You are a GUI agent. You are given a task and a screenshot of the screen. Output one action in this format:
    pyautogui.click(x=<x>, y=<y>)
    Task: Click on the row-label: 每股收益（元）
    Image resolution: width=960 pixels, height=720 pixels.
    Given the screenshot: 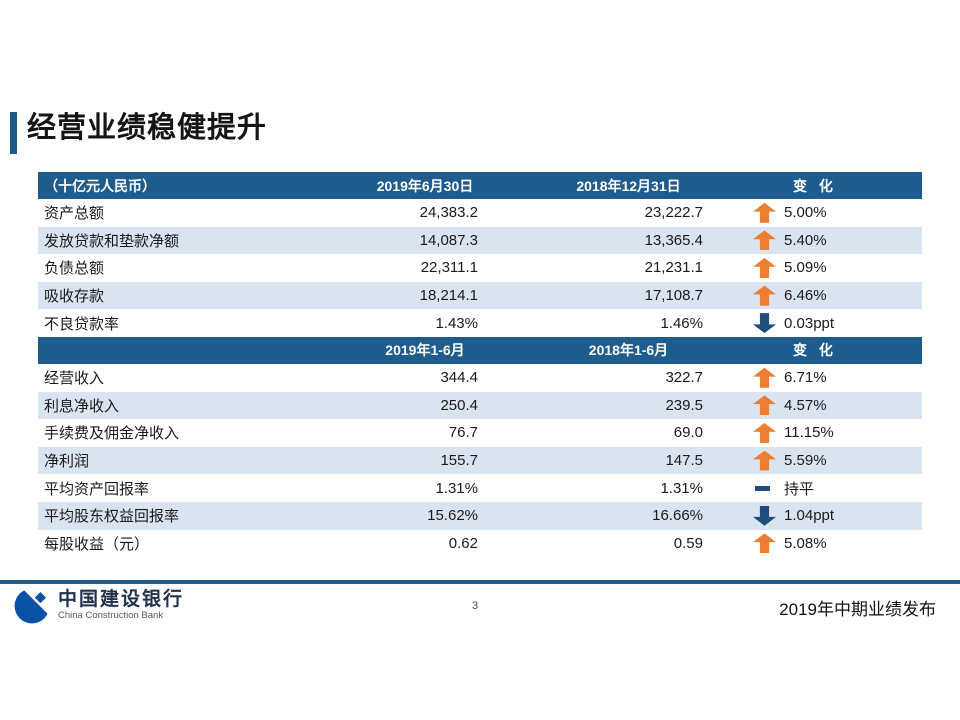 What is the action you would take?
    pyautogui.click(x=97, y=544)
    